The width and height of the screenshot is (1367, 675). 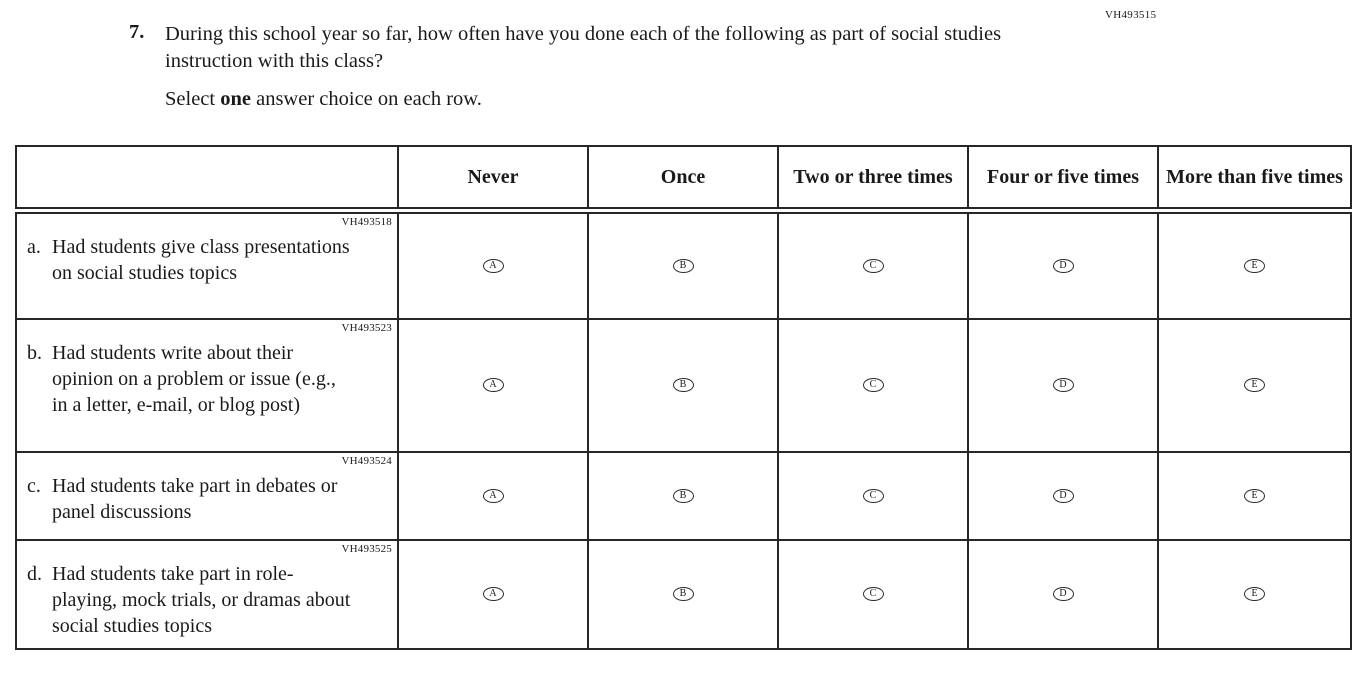 What do you see at coordinates (193, 99) in the screenshot?
I see `instruction-prefix: Select` at bounding box center [193, 99].